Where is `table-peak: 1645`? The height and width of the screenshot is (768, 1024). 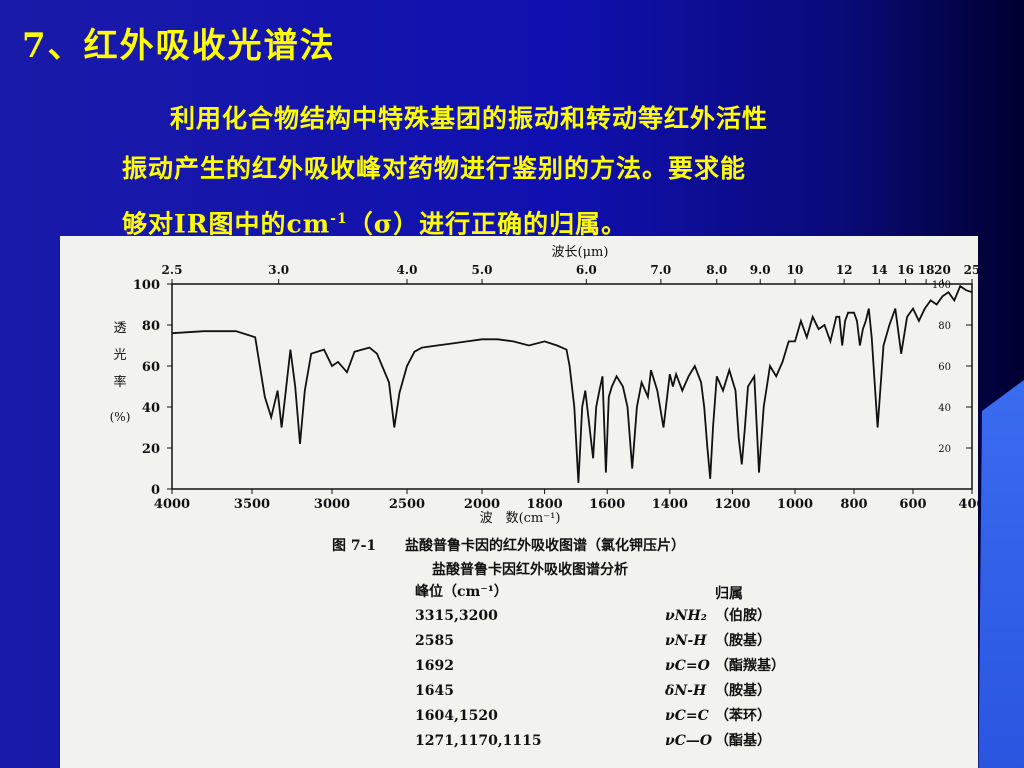 table-peak: 1645 is located at coordinates (434, 691).